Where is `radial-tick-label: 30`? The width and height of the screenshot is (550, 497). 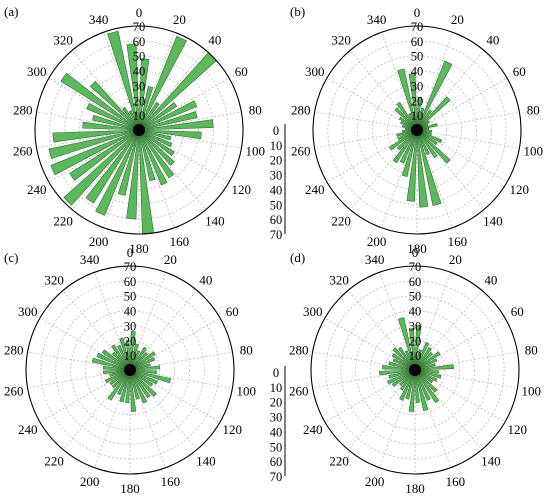
radial-tick-label: 30 is located at coordinates (130, 326).